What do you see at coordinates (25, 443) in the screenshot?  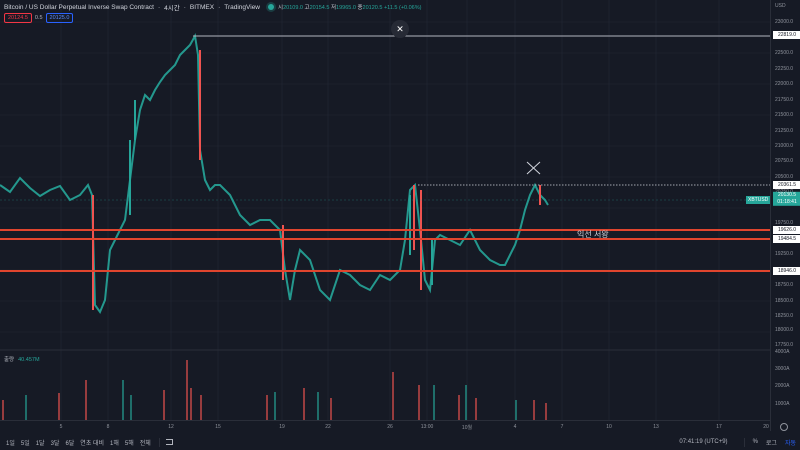 I see `range-5d-button: 5일` at bounding box center [25, 443].